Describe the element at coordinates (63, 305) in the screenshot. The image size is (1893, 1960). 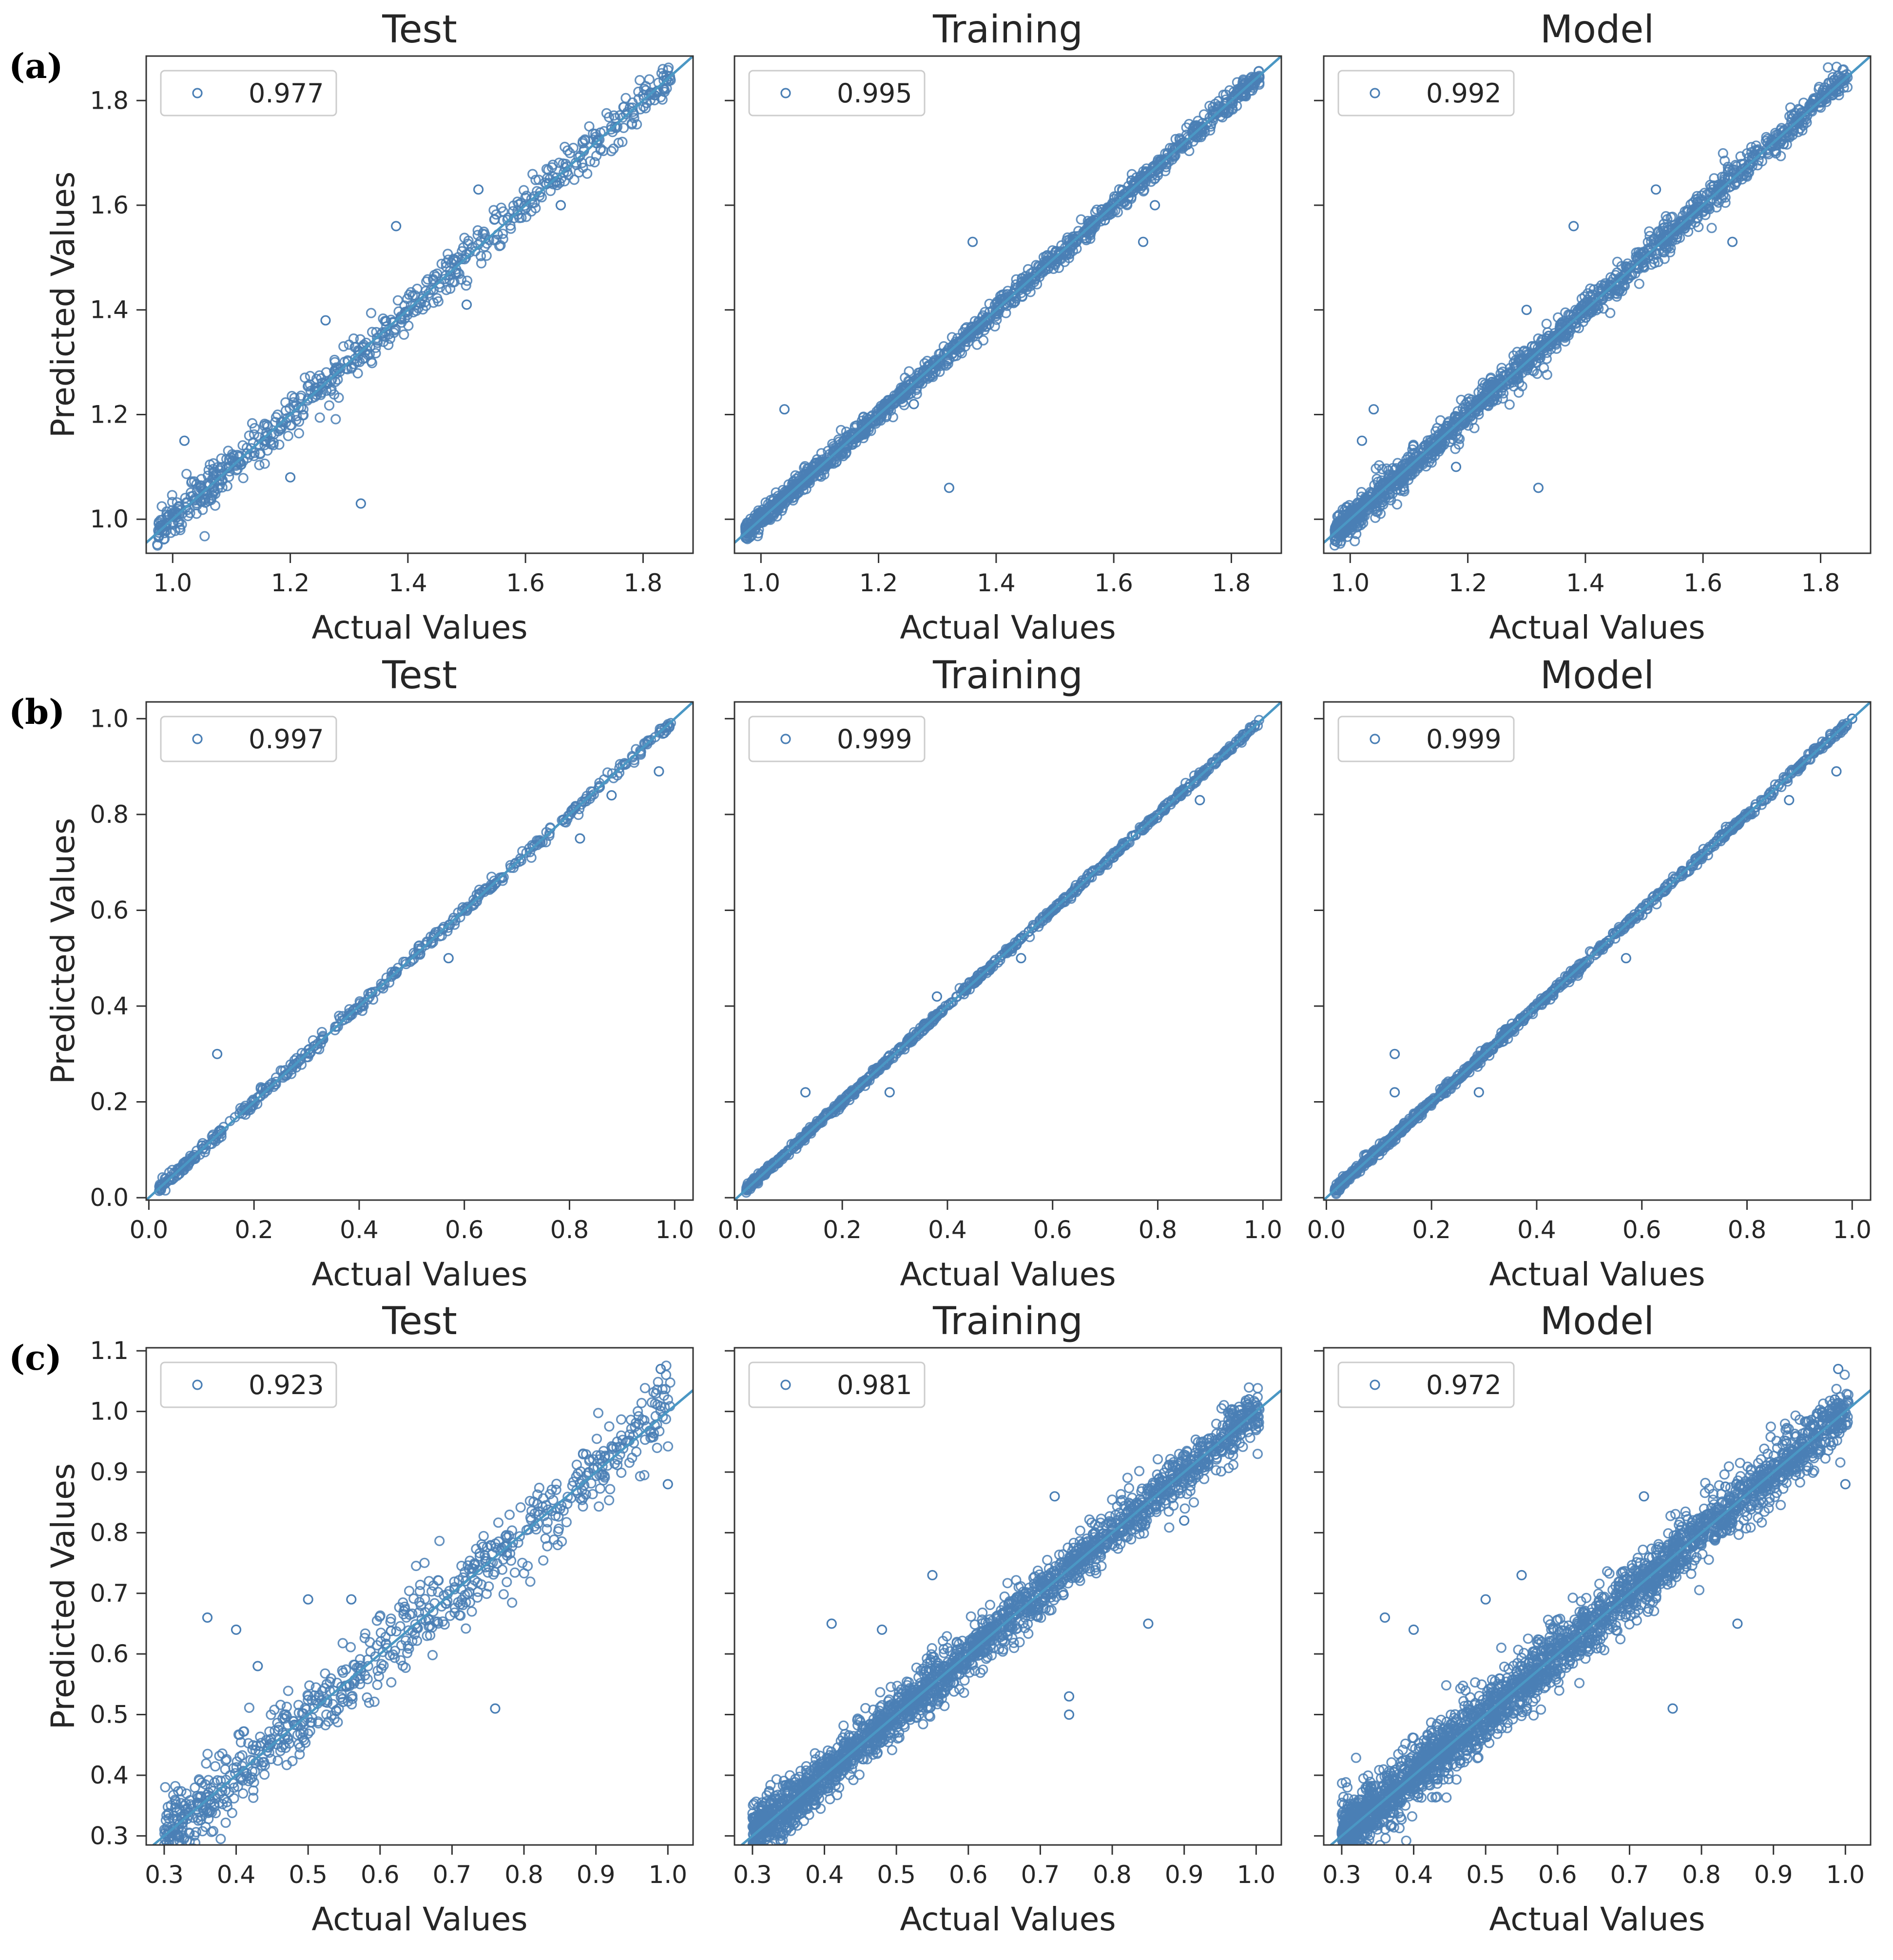
I see `y-axis-label: Predicted Values` at that location.